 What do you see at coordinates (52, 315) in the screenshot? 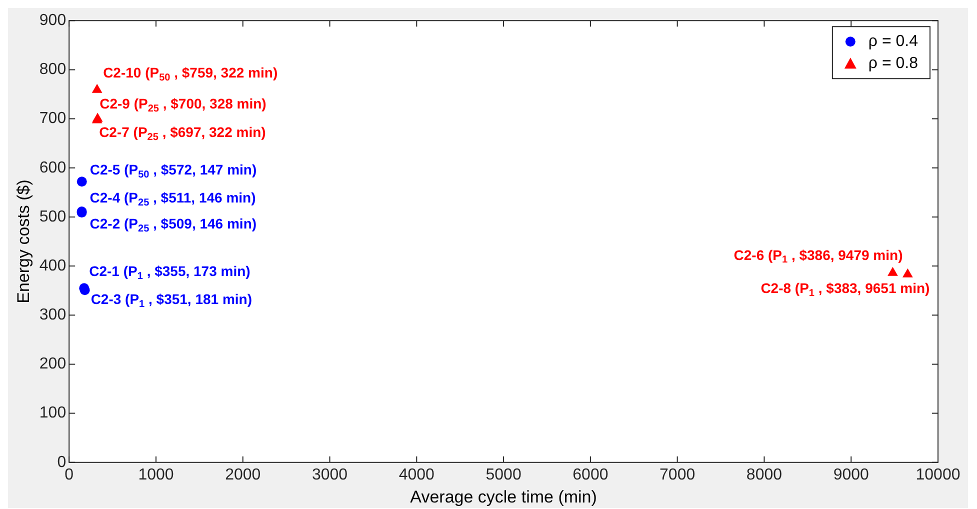
I see `y-tick-label: 300` at bounding box center [52, 315].